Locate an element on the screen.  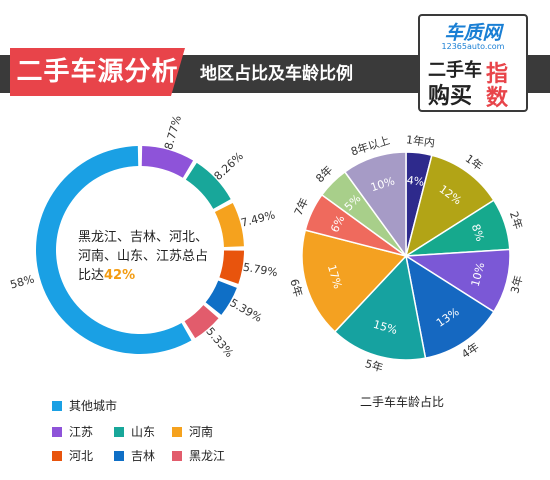
logo-url: 12365auto.com is located at coordinates (473, 46).